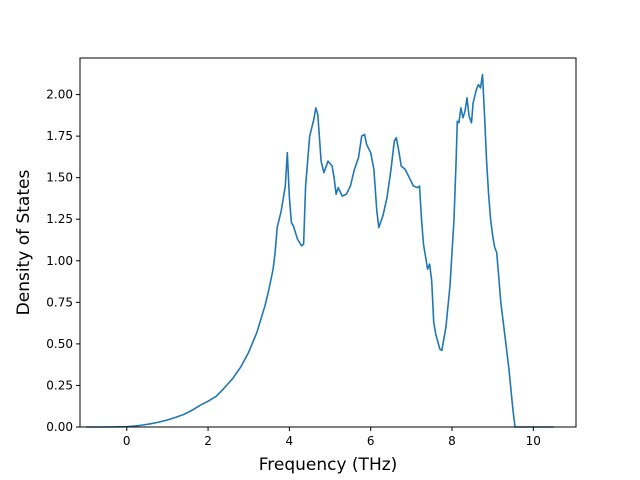 Image resolution: width=640 pixels, height=480 pixels. I want to click on x-tick-label: 0, so click(127, 441).